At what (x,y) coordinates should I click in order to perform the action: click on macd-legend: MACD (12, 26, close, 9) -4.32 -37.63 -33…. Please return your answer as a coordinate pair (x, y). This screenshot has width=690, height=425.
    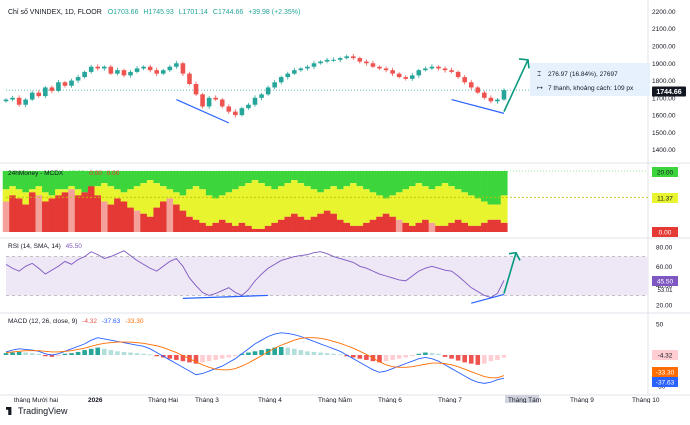
    Looking at the image, I should click on (76, 321).